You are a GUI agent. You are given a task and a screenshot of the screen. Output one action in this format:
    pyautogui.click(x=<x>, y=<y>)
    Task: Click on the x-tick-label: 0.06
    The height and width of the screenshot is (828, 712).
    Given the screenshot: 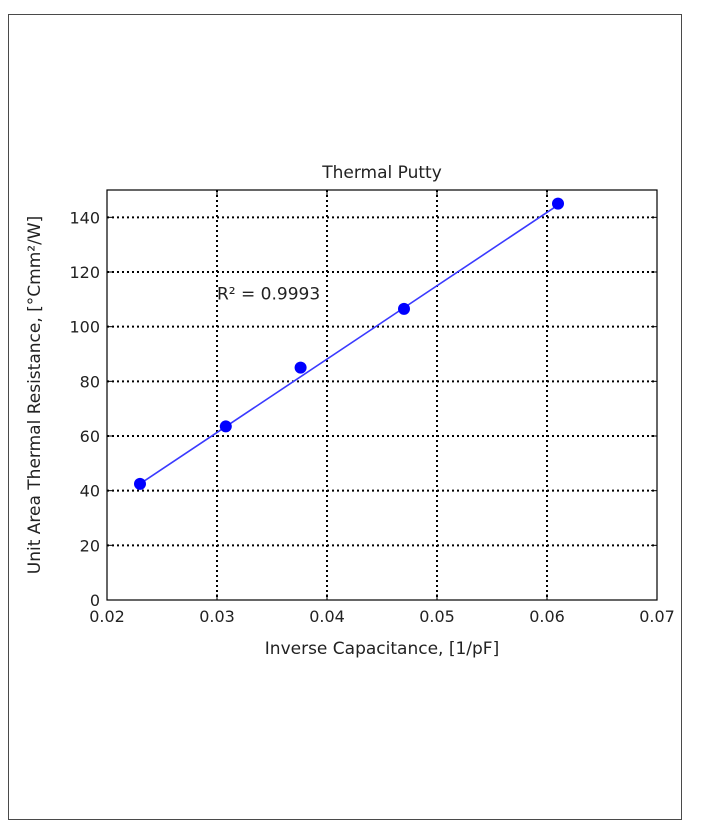 What is the action you would take?
    pyautogui.click(x=547, y=616)
    